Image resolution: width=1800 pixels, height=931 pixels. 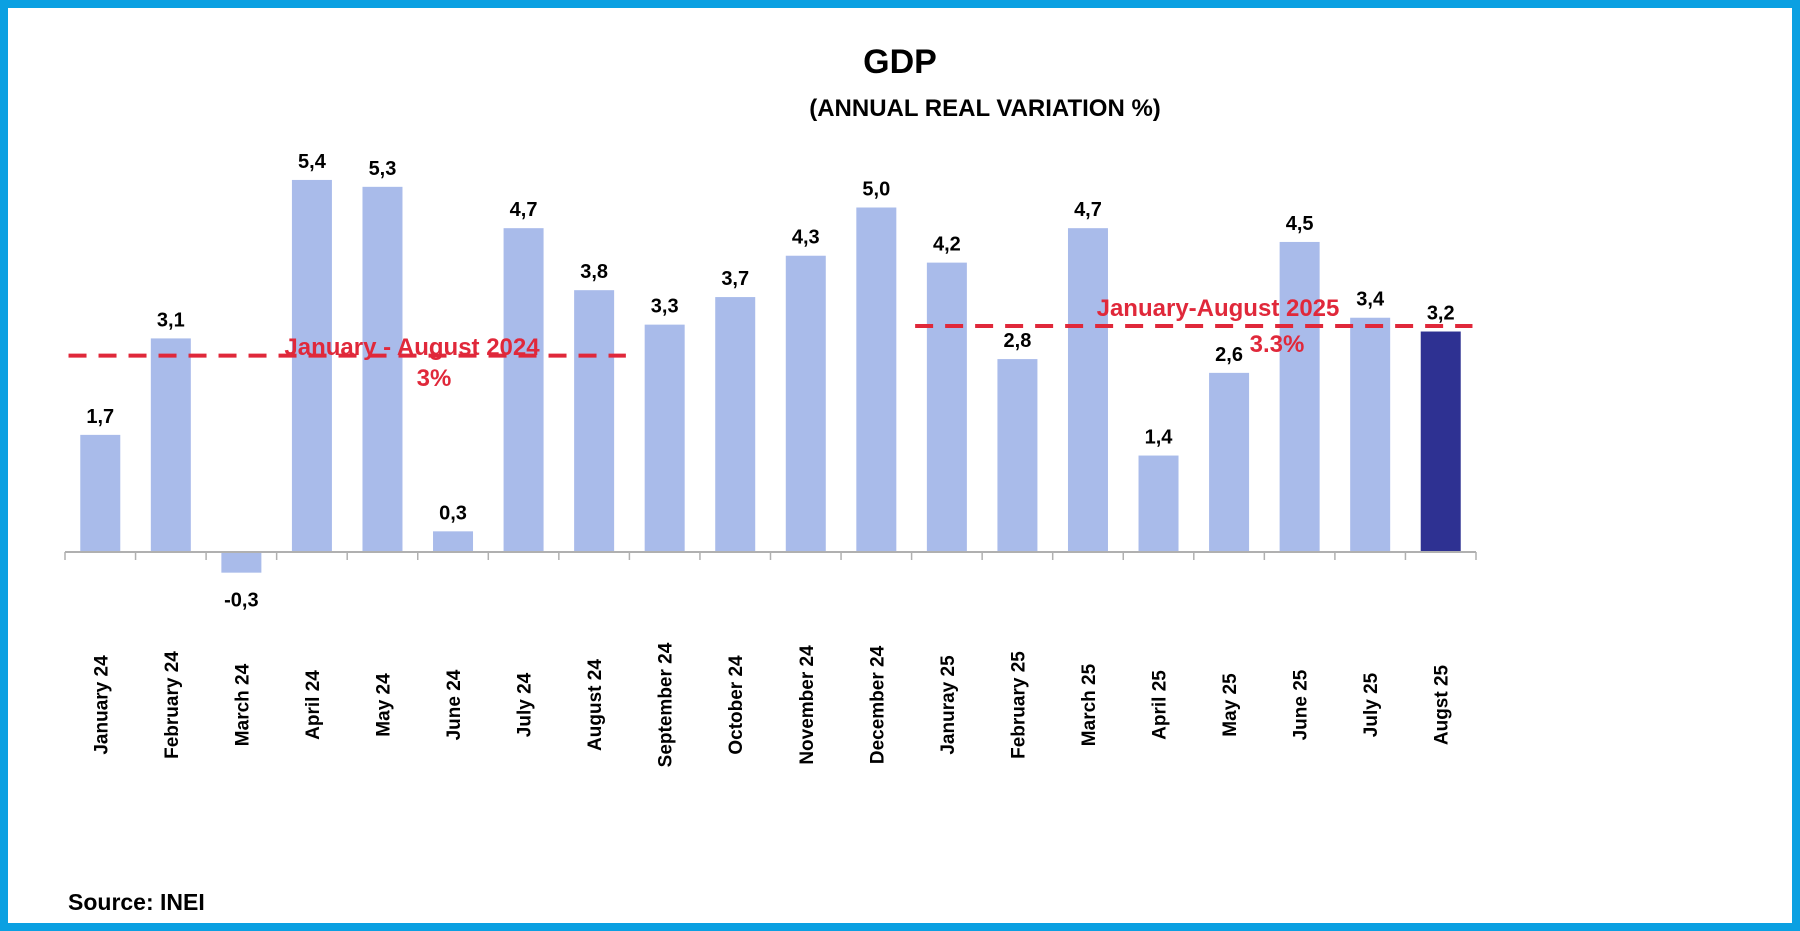 I want to click on value-label: 1,4, so click(x=1159, y=438).